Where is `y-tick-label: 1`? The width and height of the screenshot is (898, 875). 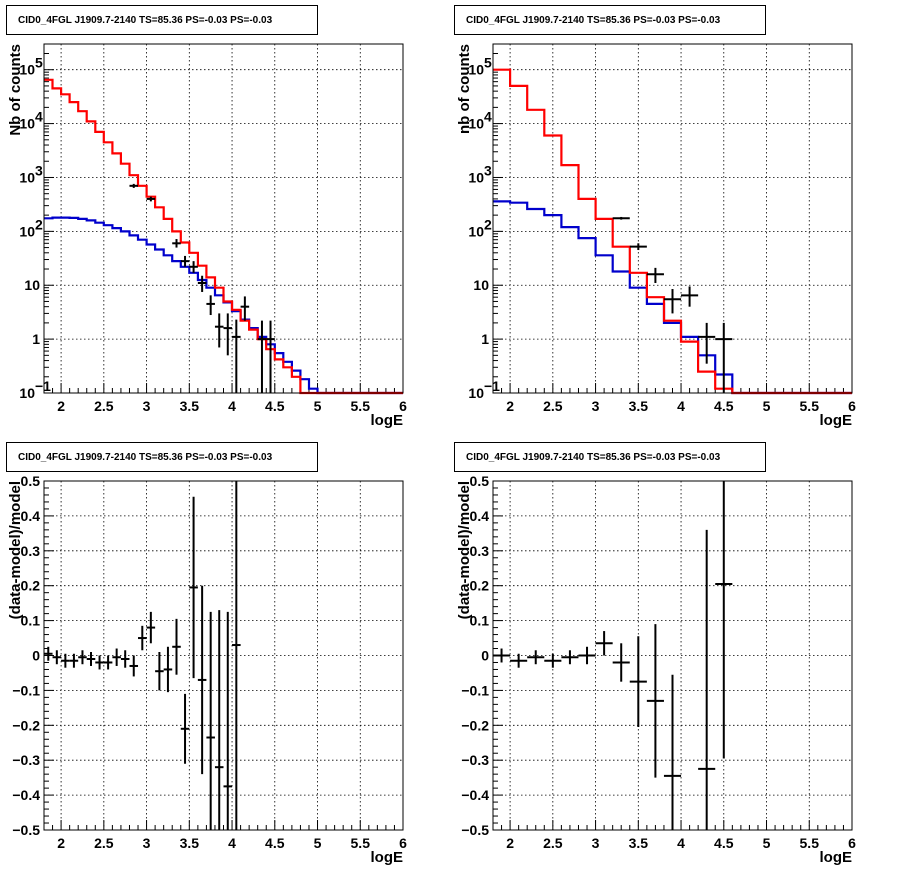
y-tick-label: 1 is located at coordinates (485, 339).